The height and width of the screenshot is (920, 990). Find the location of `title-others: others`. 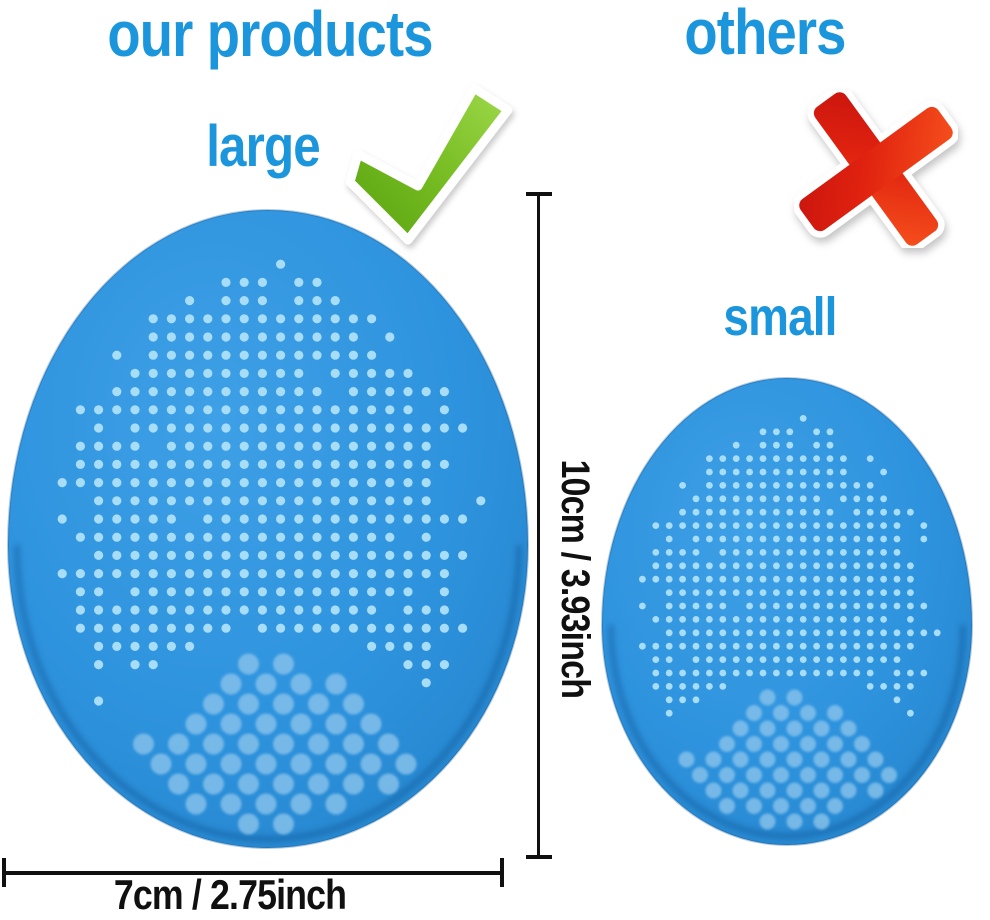

title-others: others is located at coordinates (765, 34).